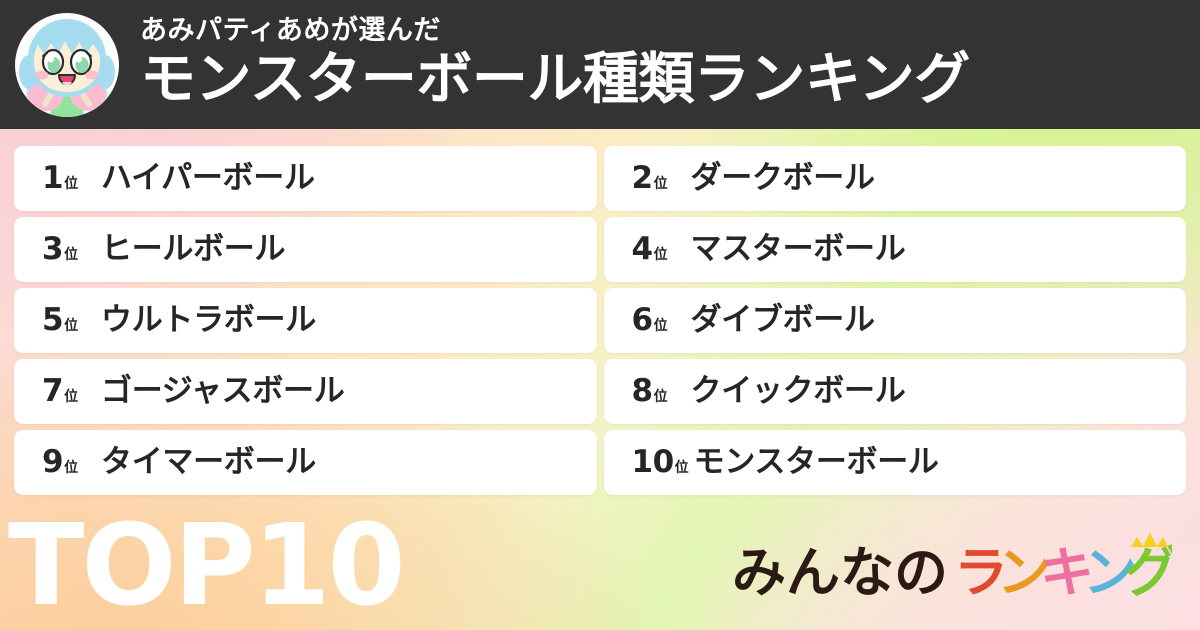 Image resolution: width=1200 pixels, height=630 pixels. I want to click on brand-logo: みんなの ラ ン キ ン グ, so click(952, 572).